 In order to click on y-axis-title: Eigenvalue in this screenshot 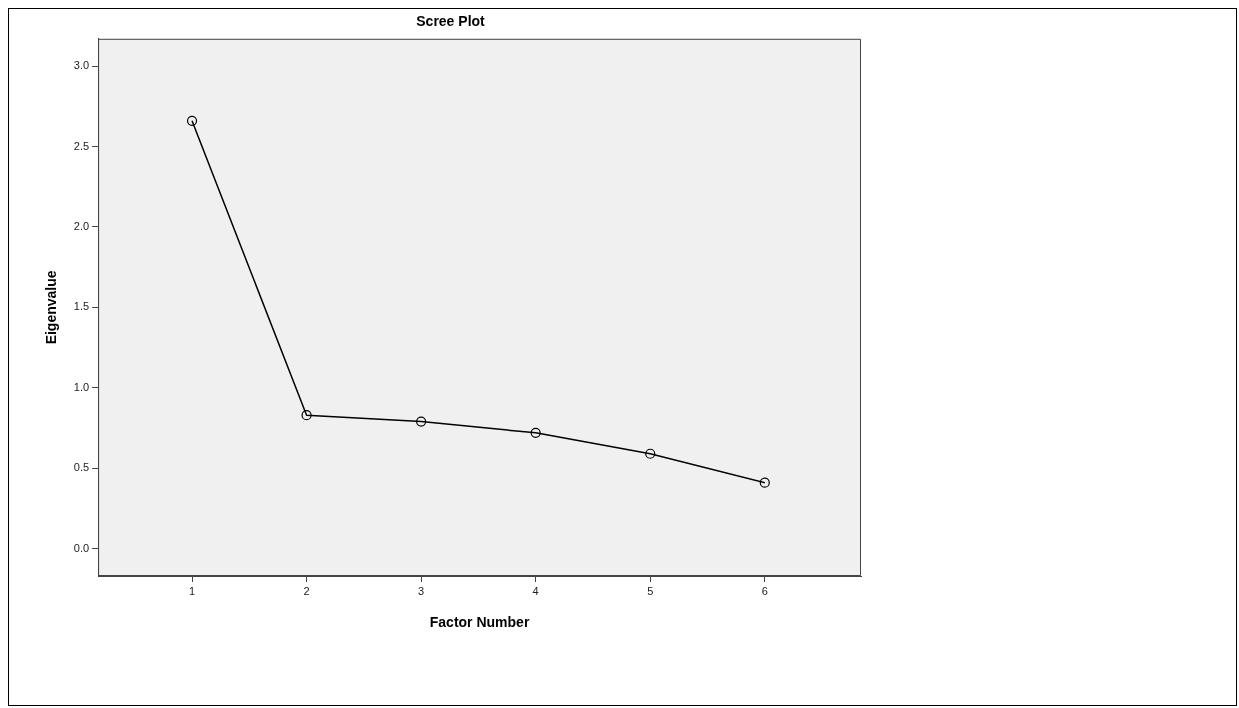, I will do `click(51, 307)`.